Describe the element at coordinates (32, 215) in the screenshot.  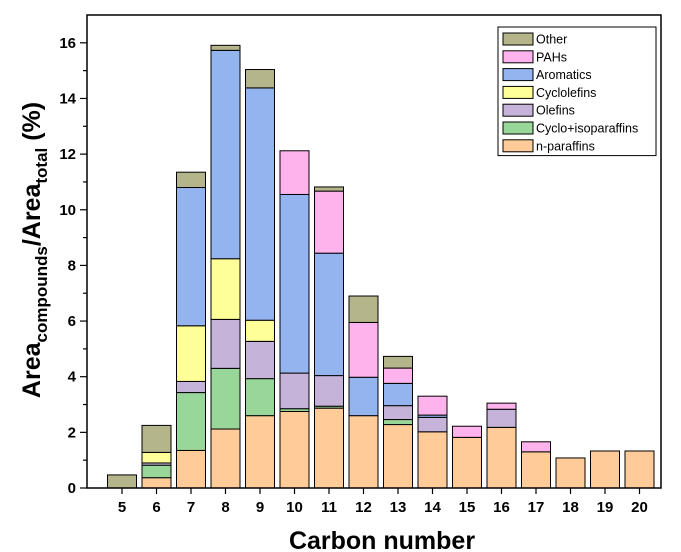
I see `y-axis-title-sep: /Area` at that location.